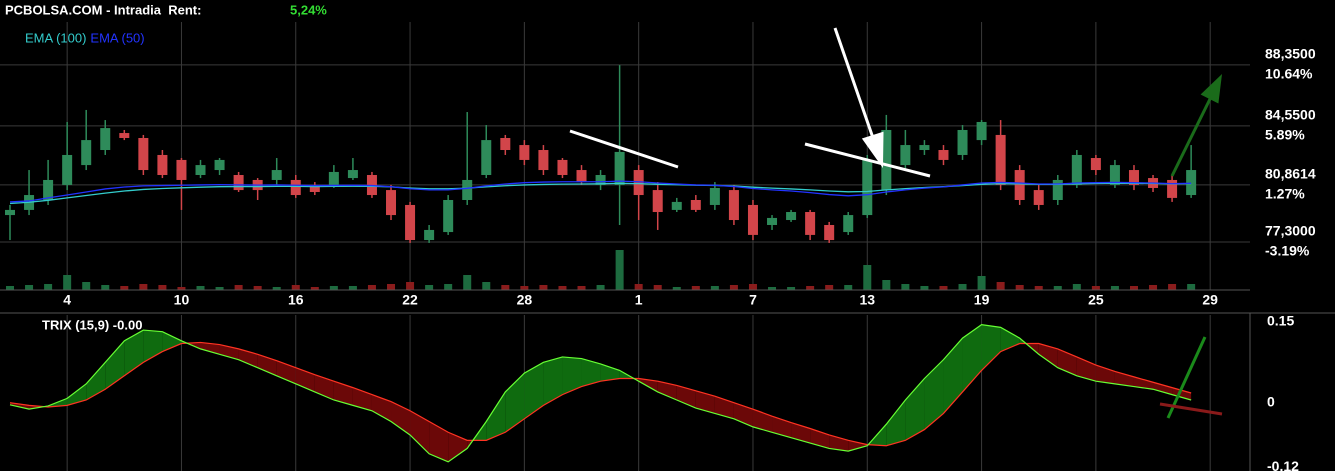 This screenshot has width=1335, height=471. What do you see at coordinates (1285, 134) in the screenshot?
I see `y2-tick-label: 5.89%` at bounding box center [1285, 134].